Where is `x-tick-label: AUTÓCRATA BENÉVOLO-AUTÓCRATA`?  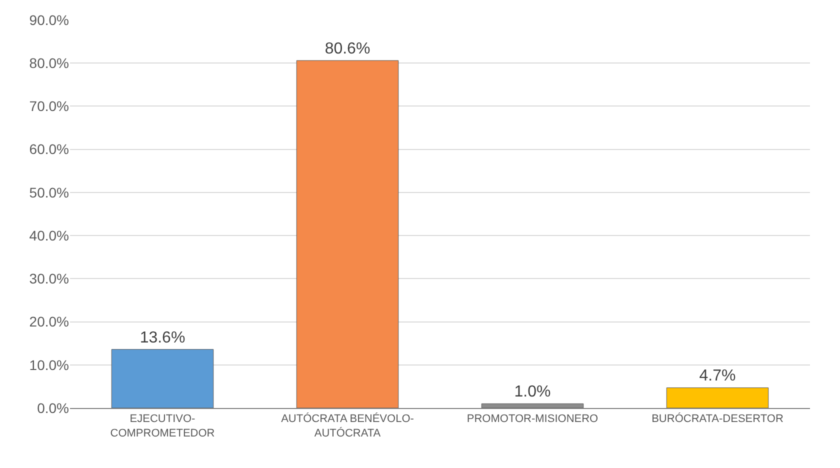 x-tick-label: AUTÓCRATA BENÉVOLO-AUTÓCRATA is located at coordinates (347, 426).